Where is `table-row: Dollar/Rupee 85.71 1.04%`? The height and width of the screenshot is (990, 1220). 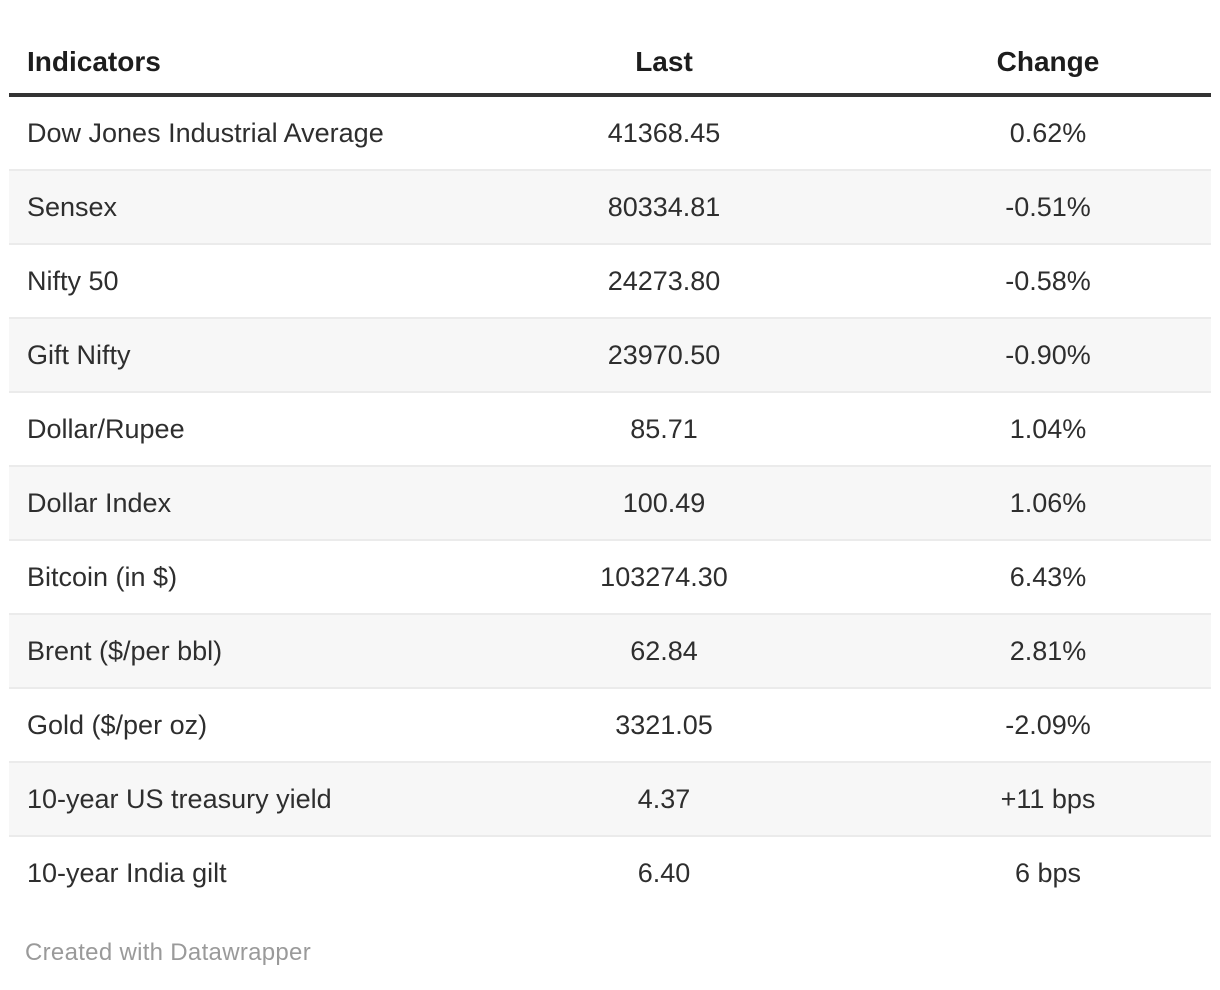
table-row: Dollar/Rupee 85.71 1.04% is located at coordinates (610, 429).